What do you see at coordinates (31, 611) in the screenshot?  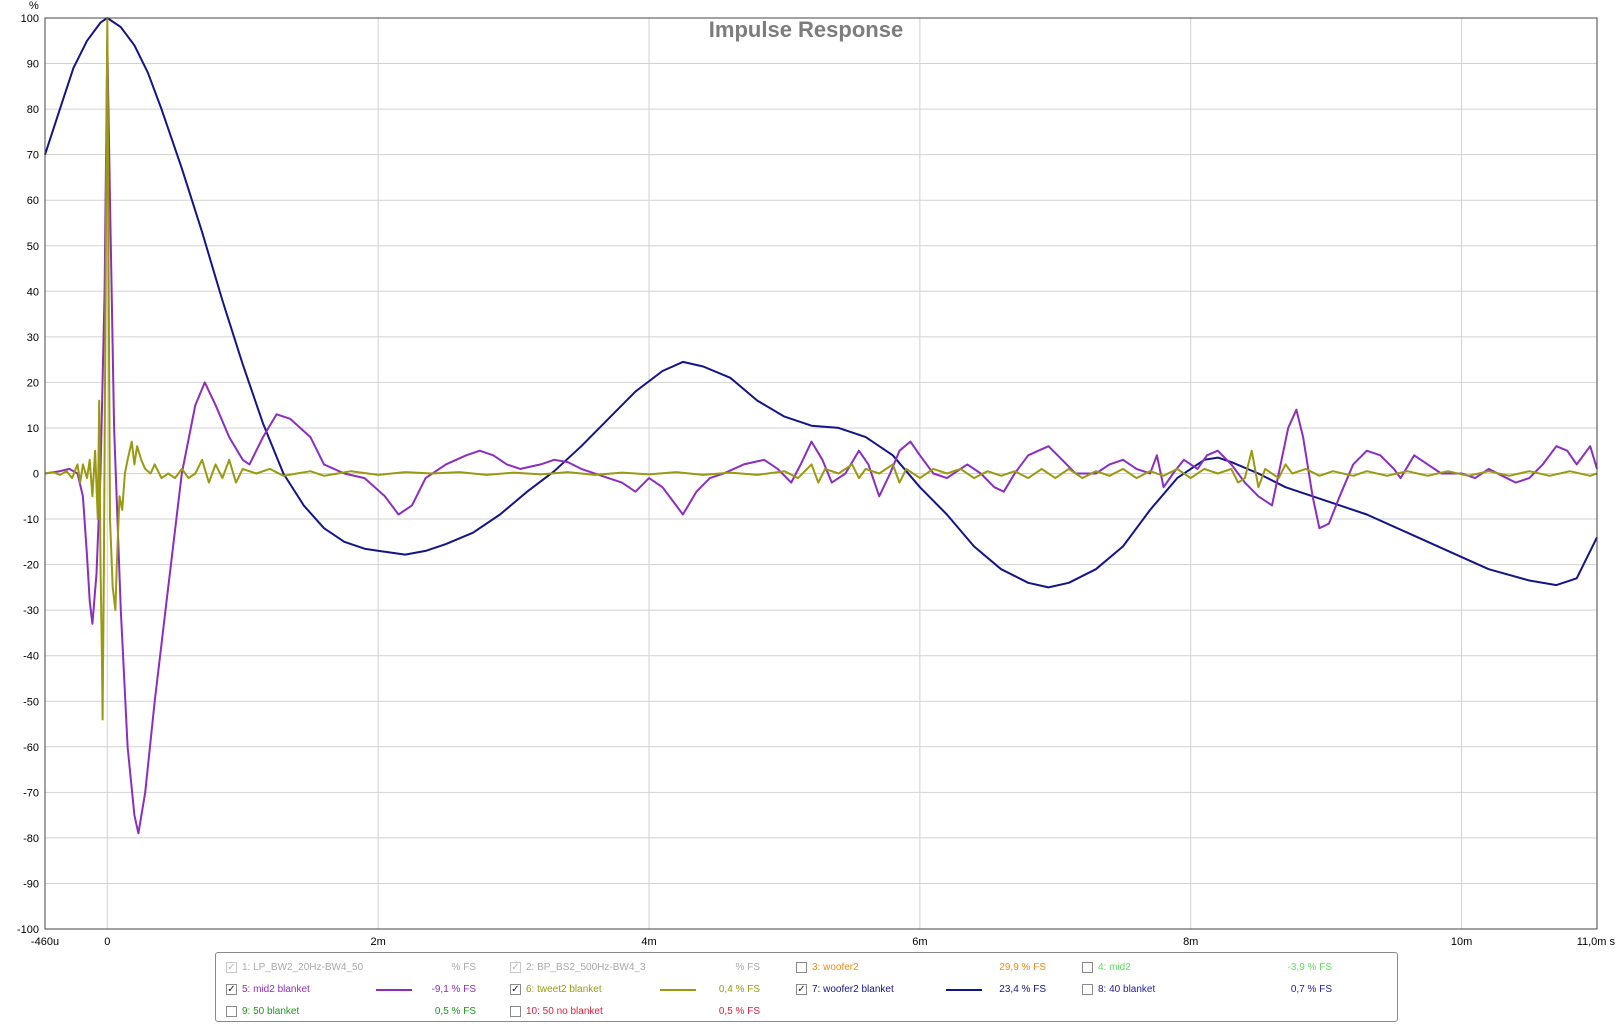 I see `y-tick-label: -30` at bounding box center [31, 611].